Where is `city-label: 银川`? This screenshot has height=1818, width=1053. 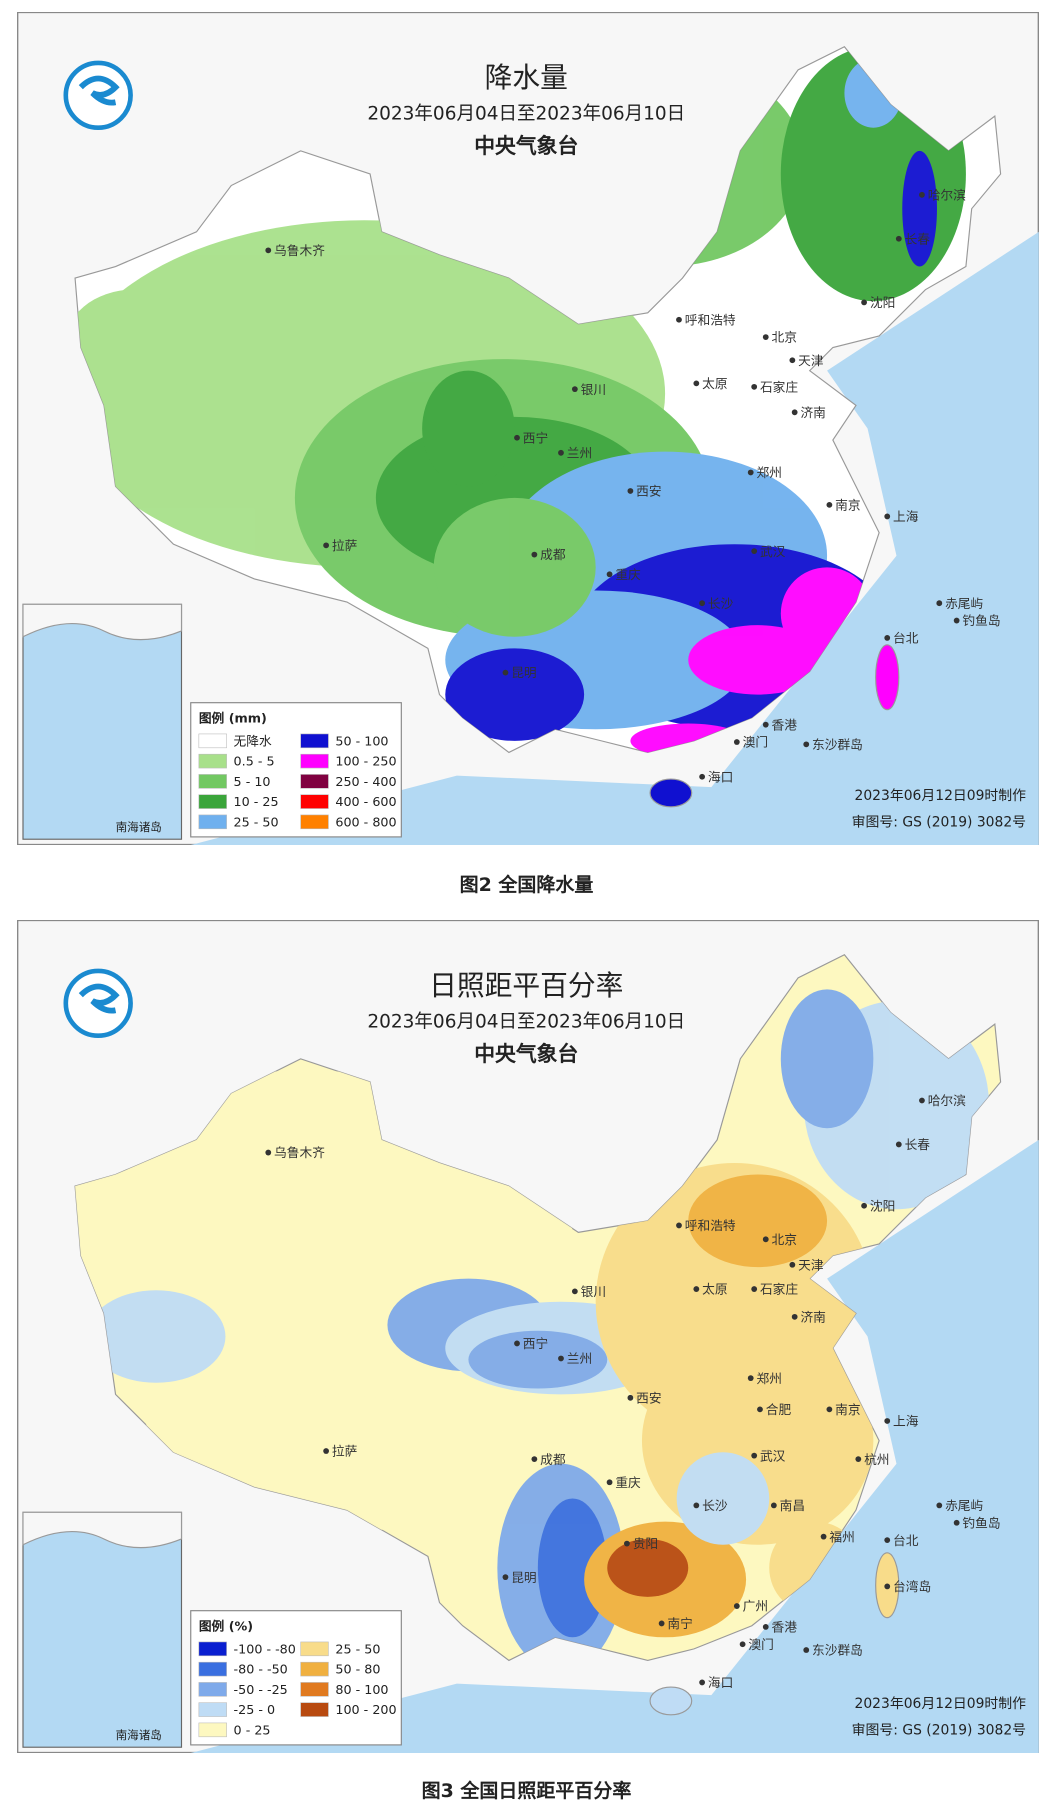
city-label: 银川 is located at coordinates (593, 1291).